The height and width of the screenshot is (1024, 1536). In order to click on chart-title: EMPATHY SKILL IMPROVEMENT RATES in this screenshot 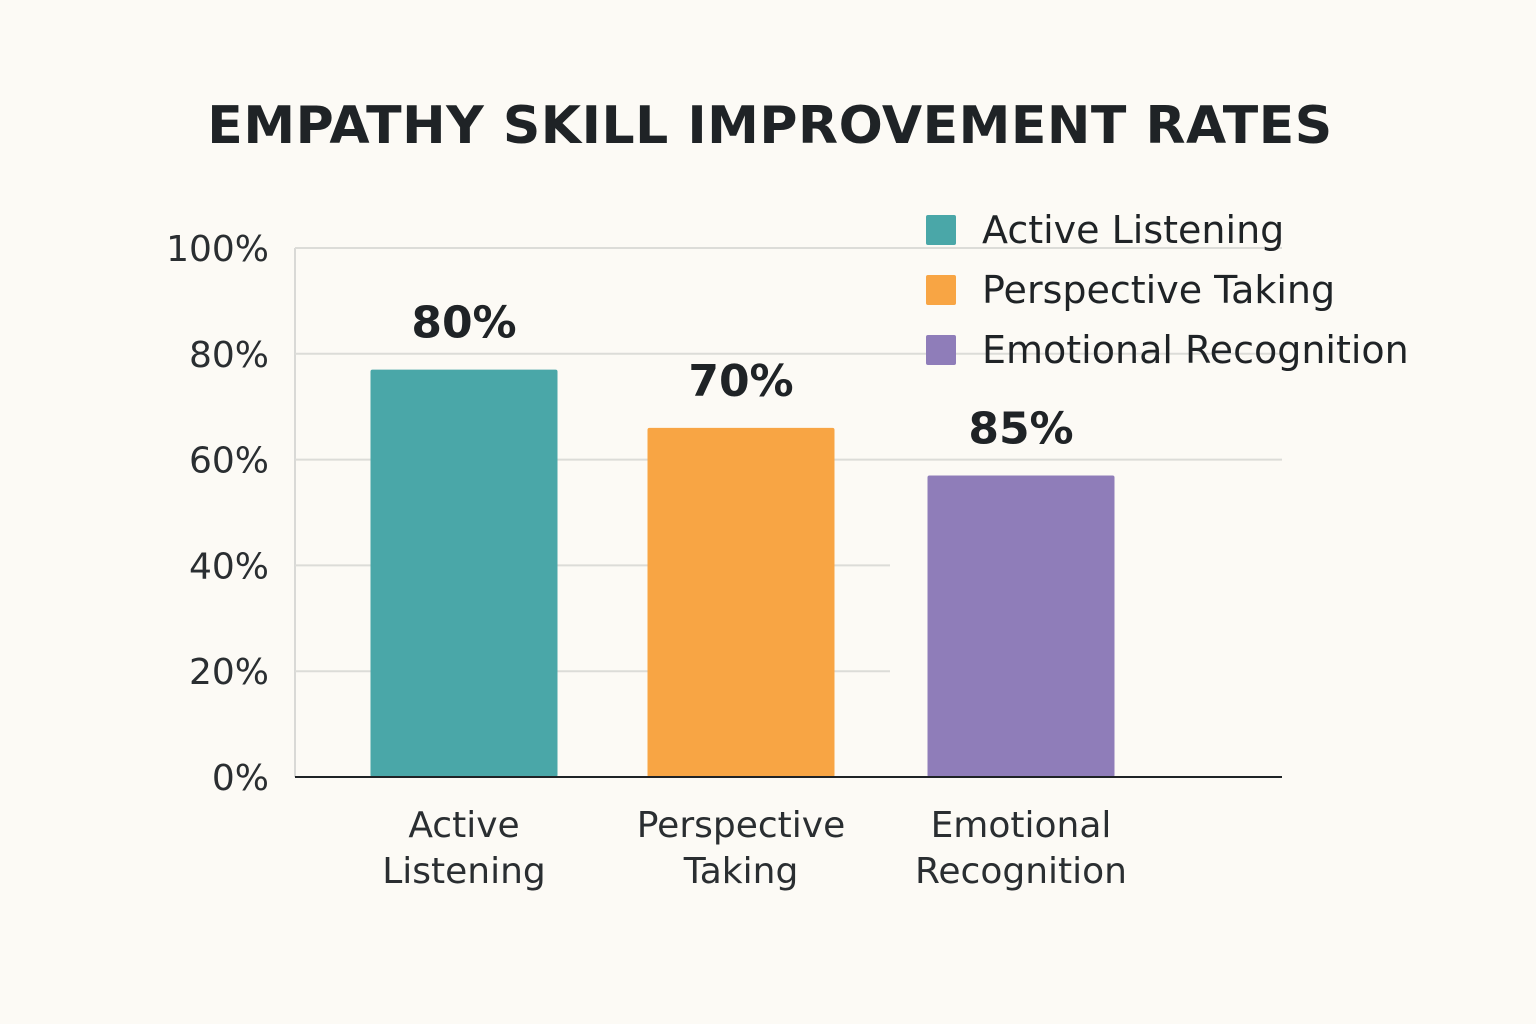, I will do `click(770, 126)`.